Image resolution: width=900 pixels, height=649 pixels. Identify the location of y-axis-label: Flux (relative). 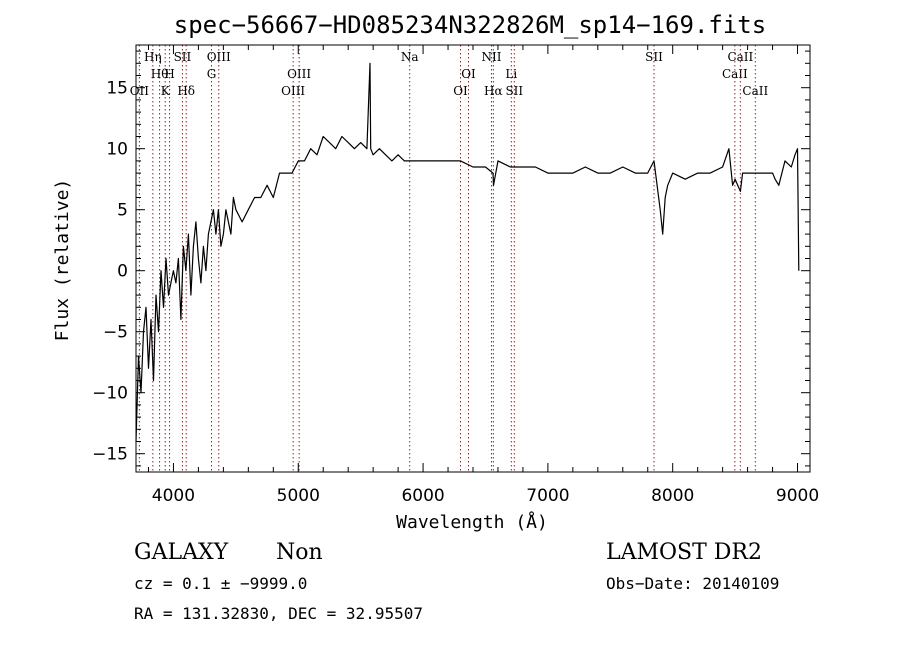
(62, 260).